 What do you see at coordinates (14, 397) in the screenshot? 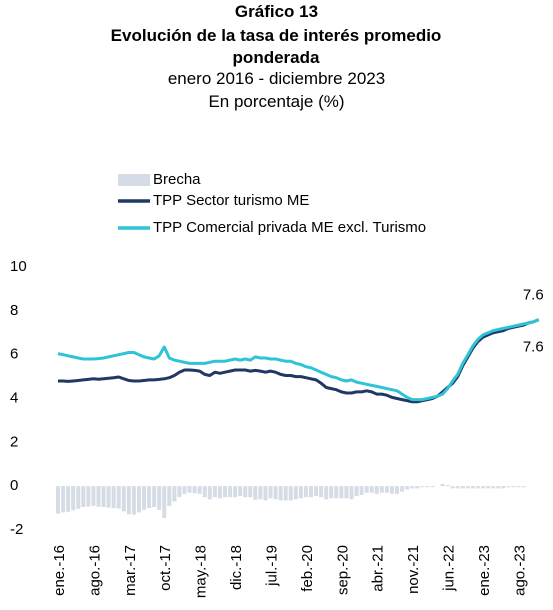
I see `y-tick-label: 4` at bounding box center [14, 397].